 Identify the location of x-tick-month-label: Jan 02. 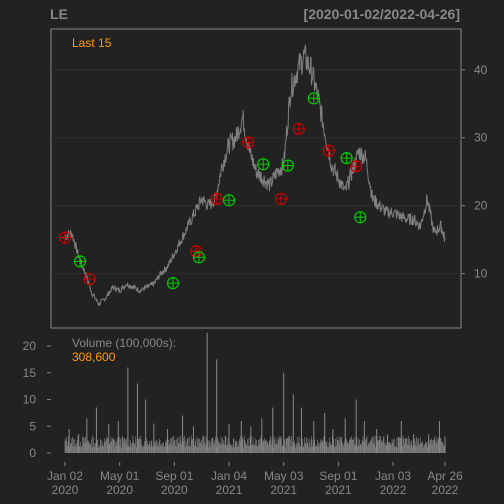
(65, 476).